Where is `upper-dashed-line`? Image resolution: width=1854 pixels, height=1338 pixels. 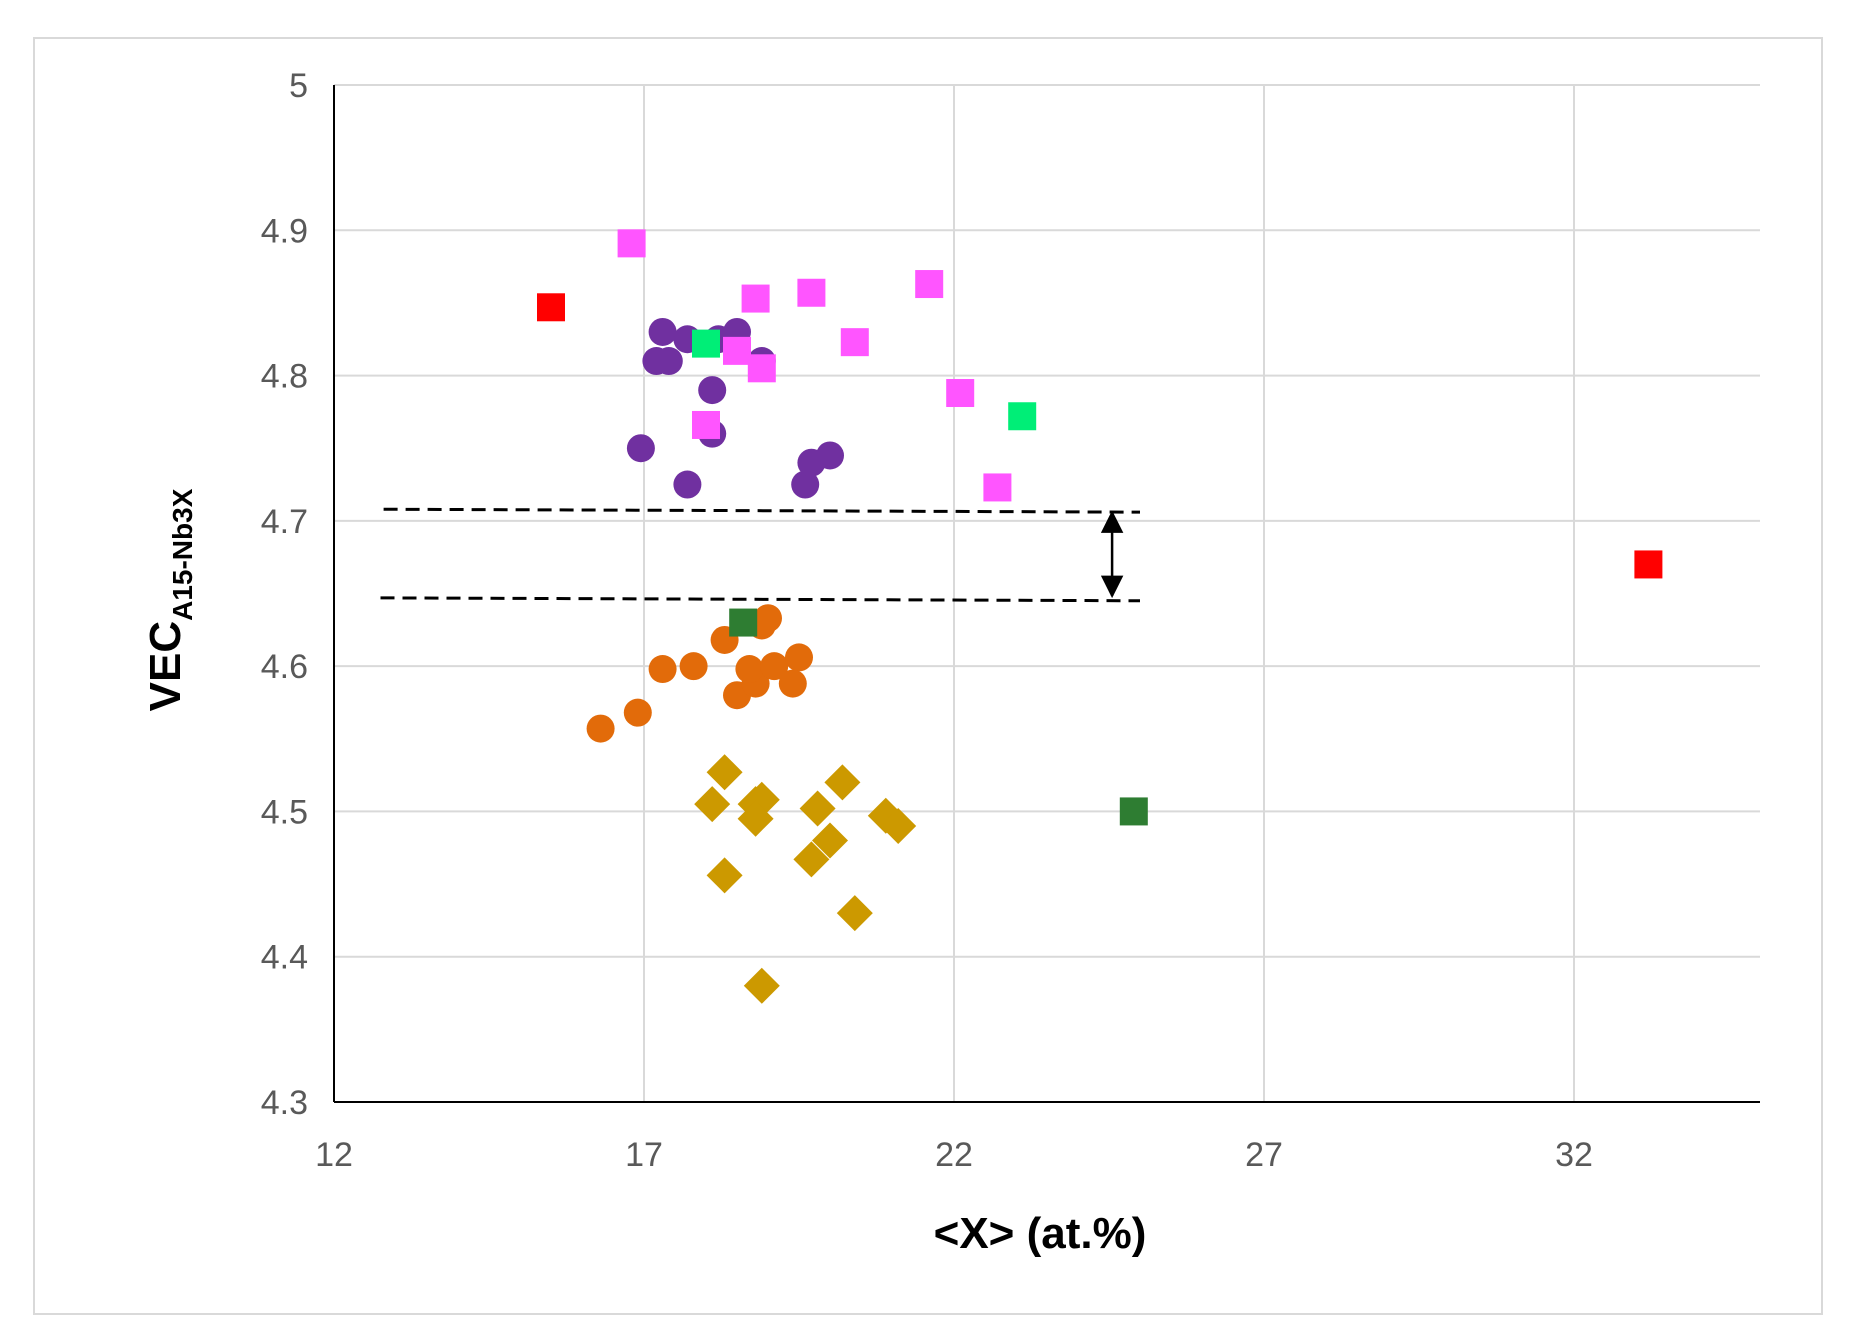 upper-dashed-line is located at coordinates (762, 510).